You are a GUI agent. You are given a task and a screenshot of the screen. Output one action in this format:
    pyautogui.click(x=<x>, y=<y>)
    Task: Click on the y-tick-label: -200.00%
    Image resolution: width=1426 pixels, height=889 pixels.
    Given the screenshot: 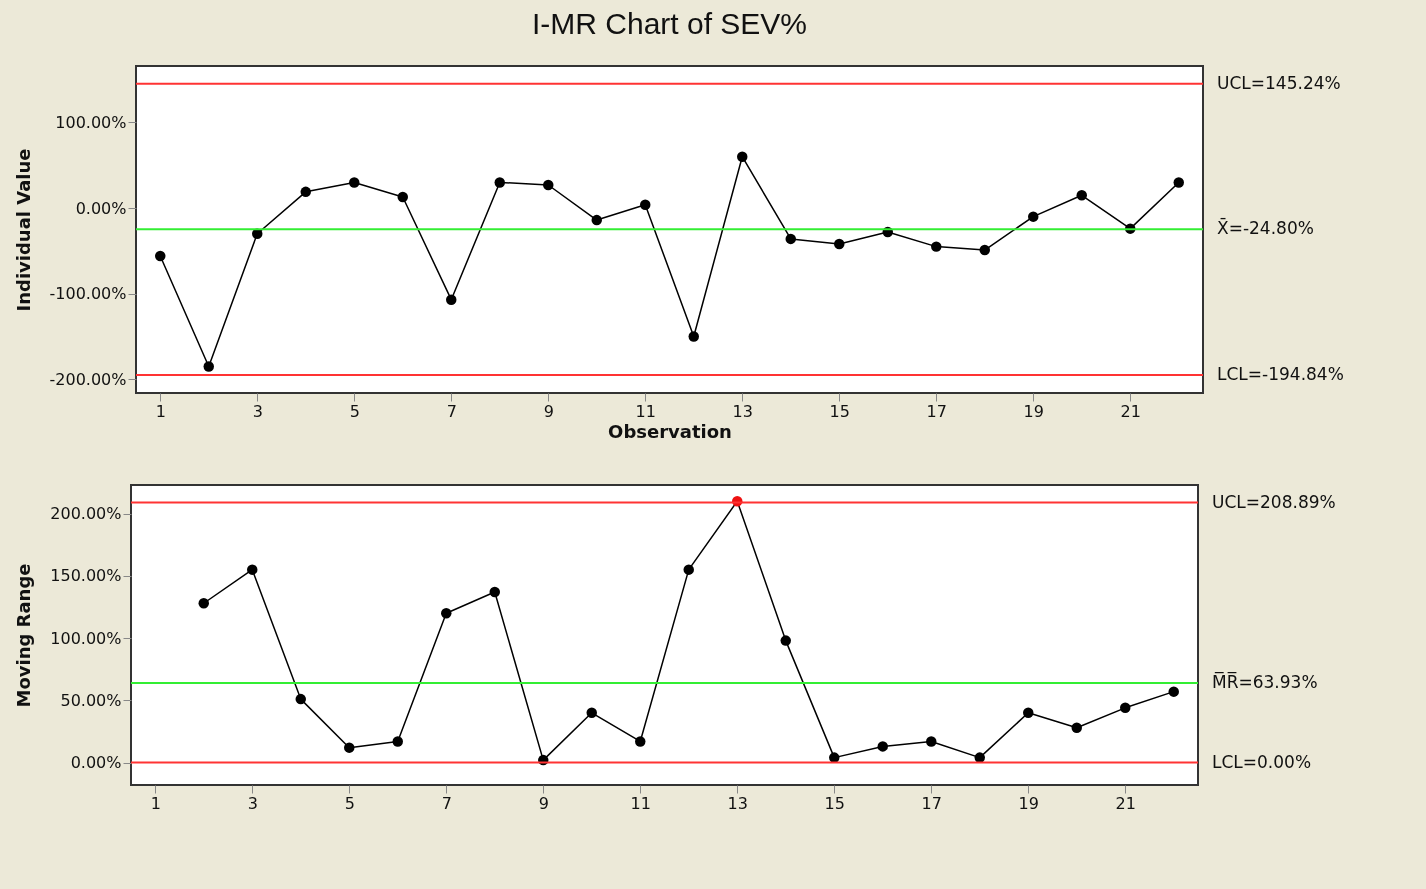 What is the action you would take?
    pyautogui.click(x=88, y=379)
    